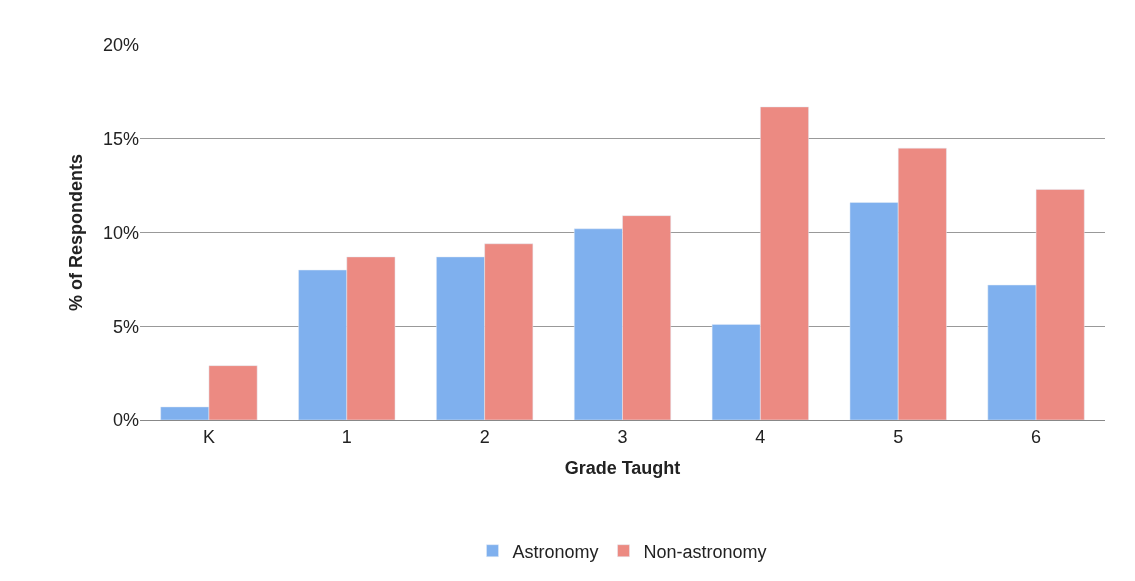 Image resolution: width=1135 pixels, height=581 pixels. What do you see at coordinates (484, 436) in the screenshot?
I see `x-tick-label: 2` at bounding box center [484, 436].